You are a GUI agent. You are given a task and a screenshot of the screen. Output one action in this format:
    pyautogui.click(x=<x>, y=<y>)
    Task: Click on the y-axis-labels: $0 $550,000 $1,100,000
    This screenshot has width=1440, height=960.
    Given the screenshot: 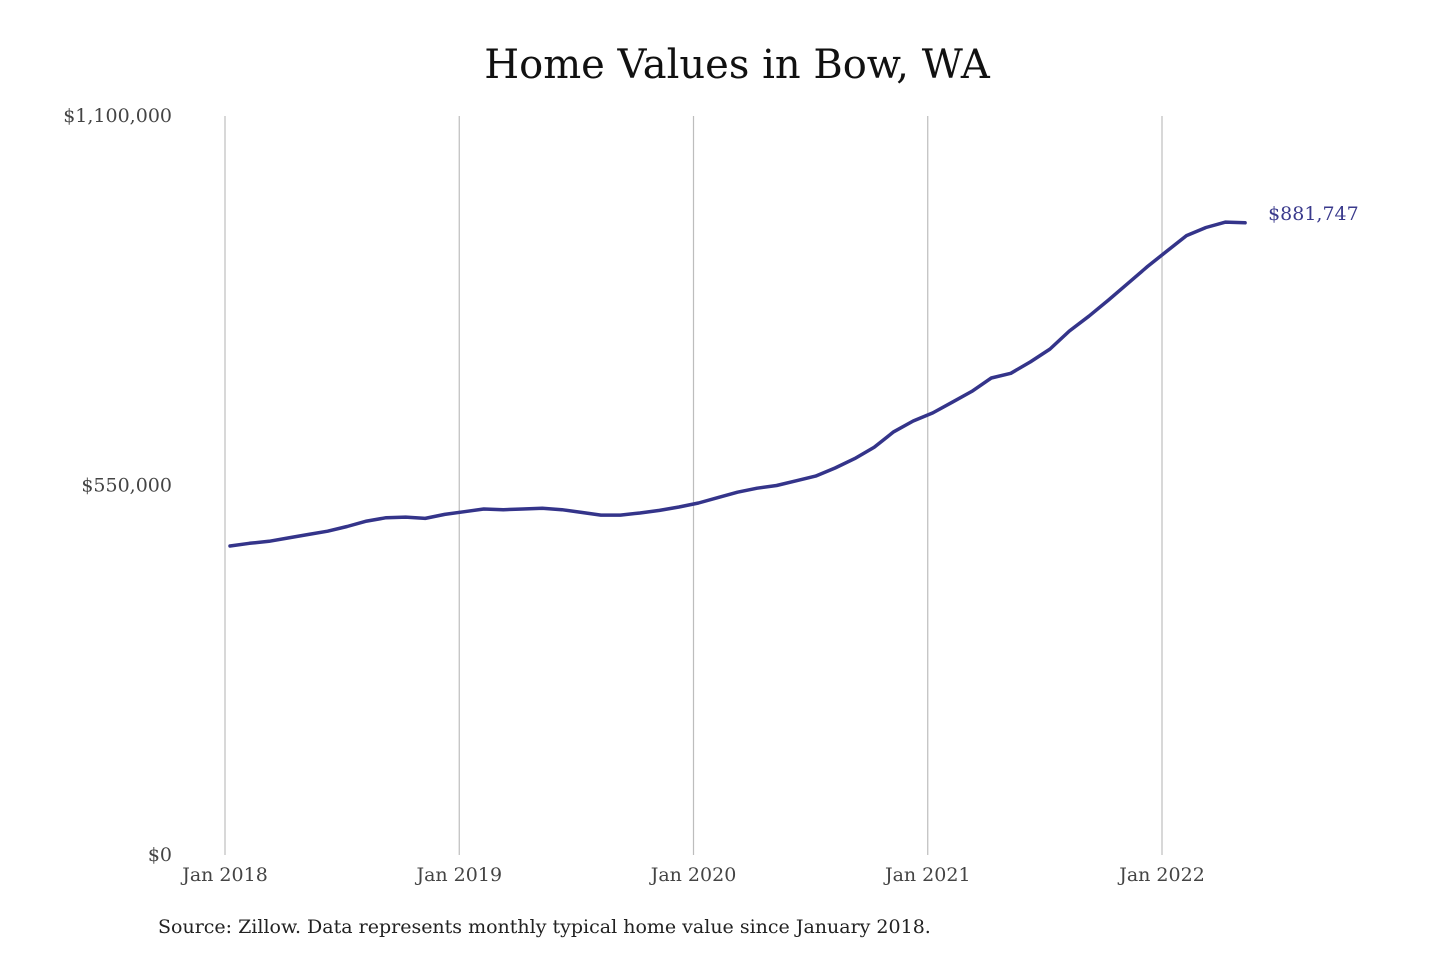 What is the action you would take?
    pyautogui.click(x=117, y=485)
    